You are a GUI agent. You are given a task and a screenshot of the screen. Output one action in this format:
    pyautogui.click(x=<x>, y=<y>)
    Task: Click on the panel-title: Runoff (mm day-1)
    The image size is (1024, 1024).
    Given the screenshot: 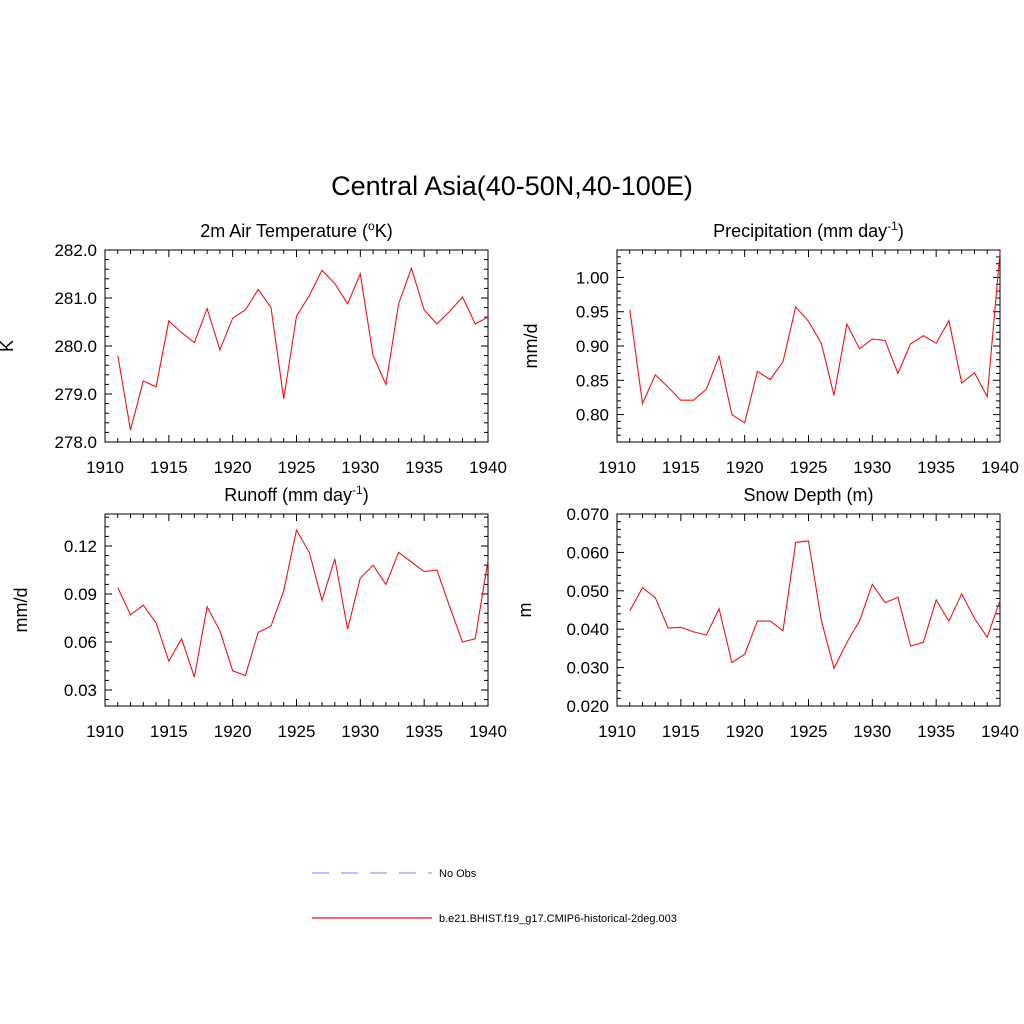 What is the action you would take?
    pyautogui.click(x=296, y=494)
    